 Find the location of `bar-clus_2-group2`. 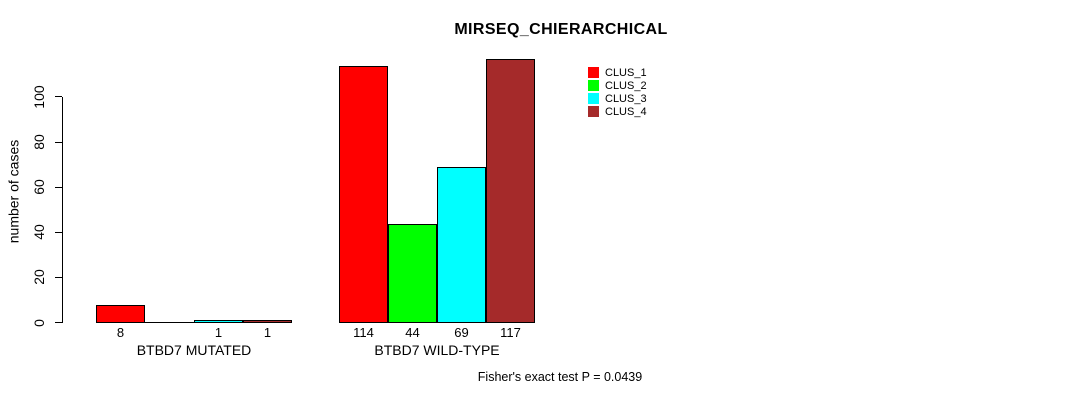

bar-clus_2-group2 is located at coordinates (412, 273).